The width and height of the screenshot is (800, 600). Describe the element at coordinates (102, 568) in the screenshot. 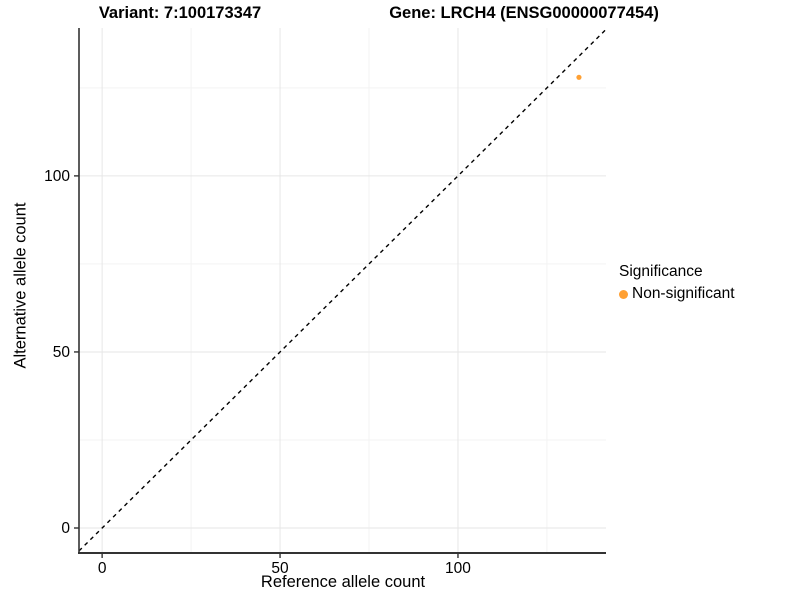

I see `x-tick-label: 0` at that location.